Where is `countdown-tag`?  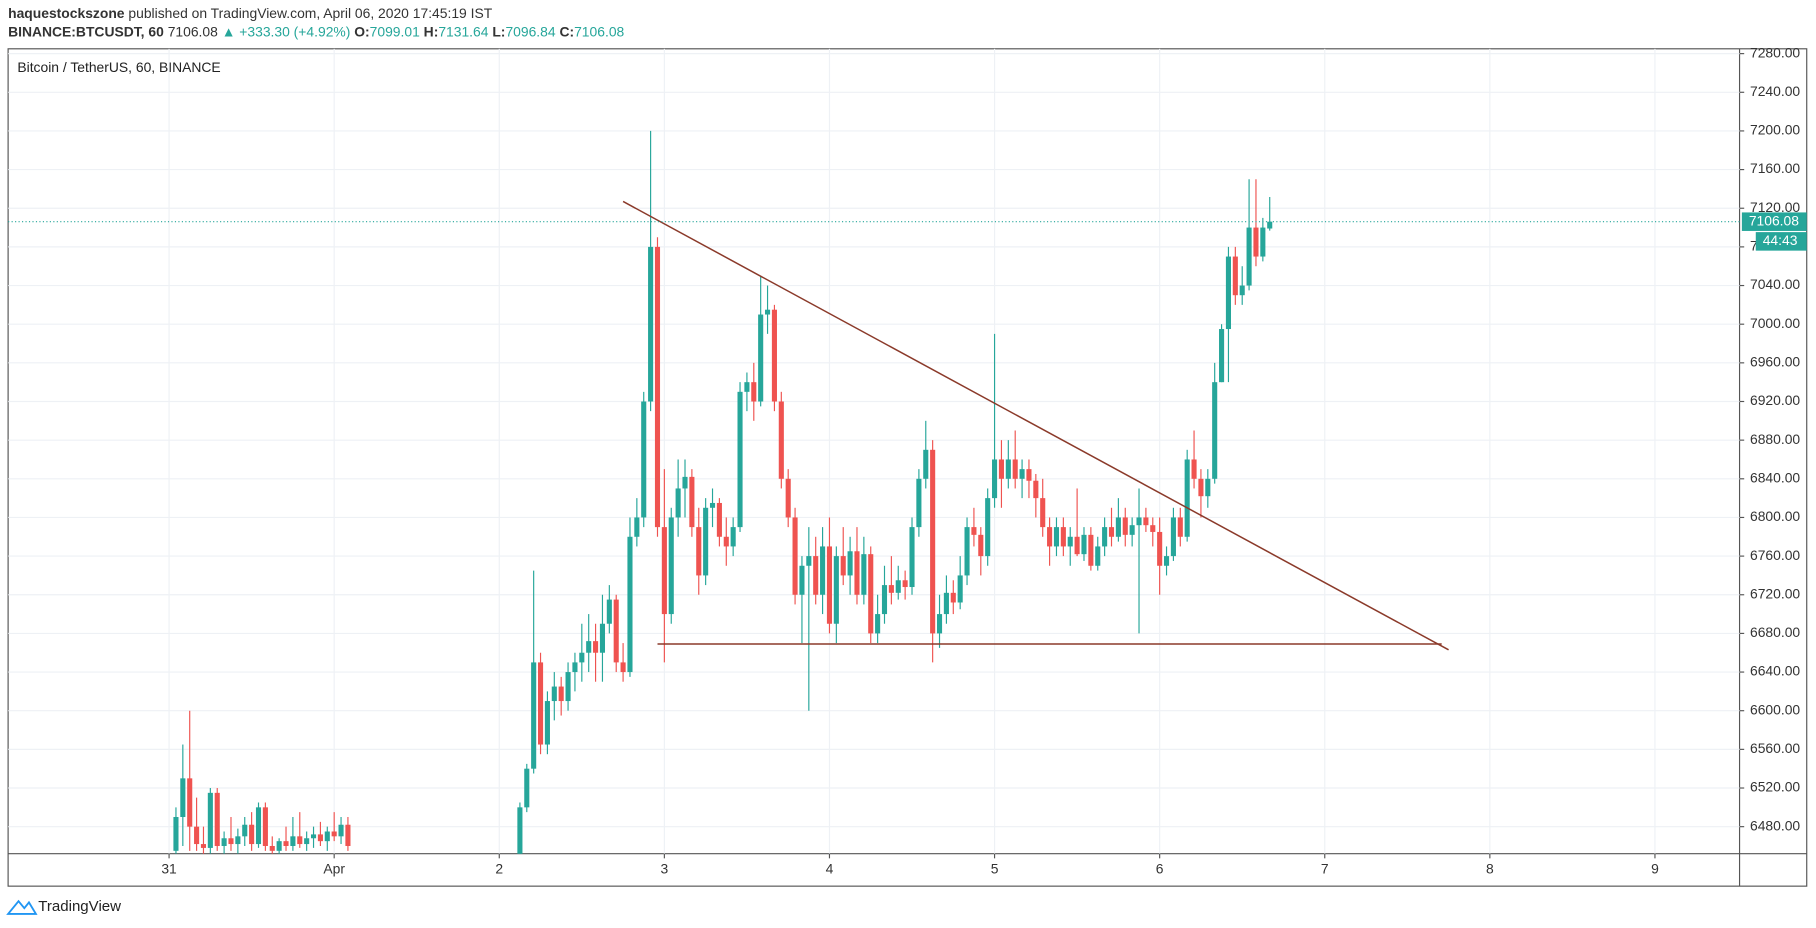
countdown-tag is located at coordinates (1781, 241).